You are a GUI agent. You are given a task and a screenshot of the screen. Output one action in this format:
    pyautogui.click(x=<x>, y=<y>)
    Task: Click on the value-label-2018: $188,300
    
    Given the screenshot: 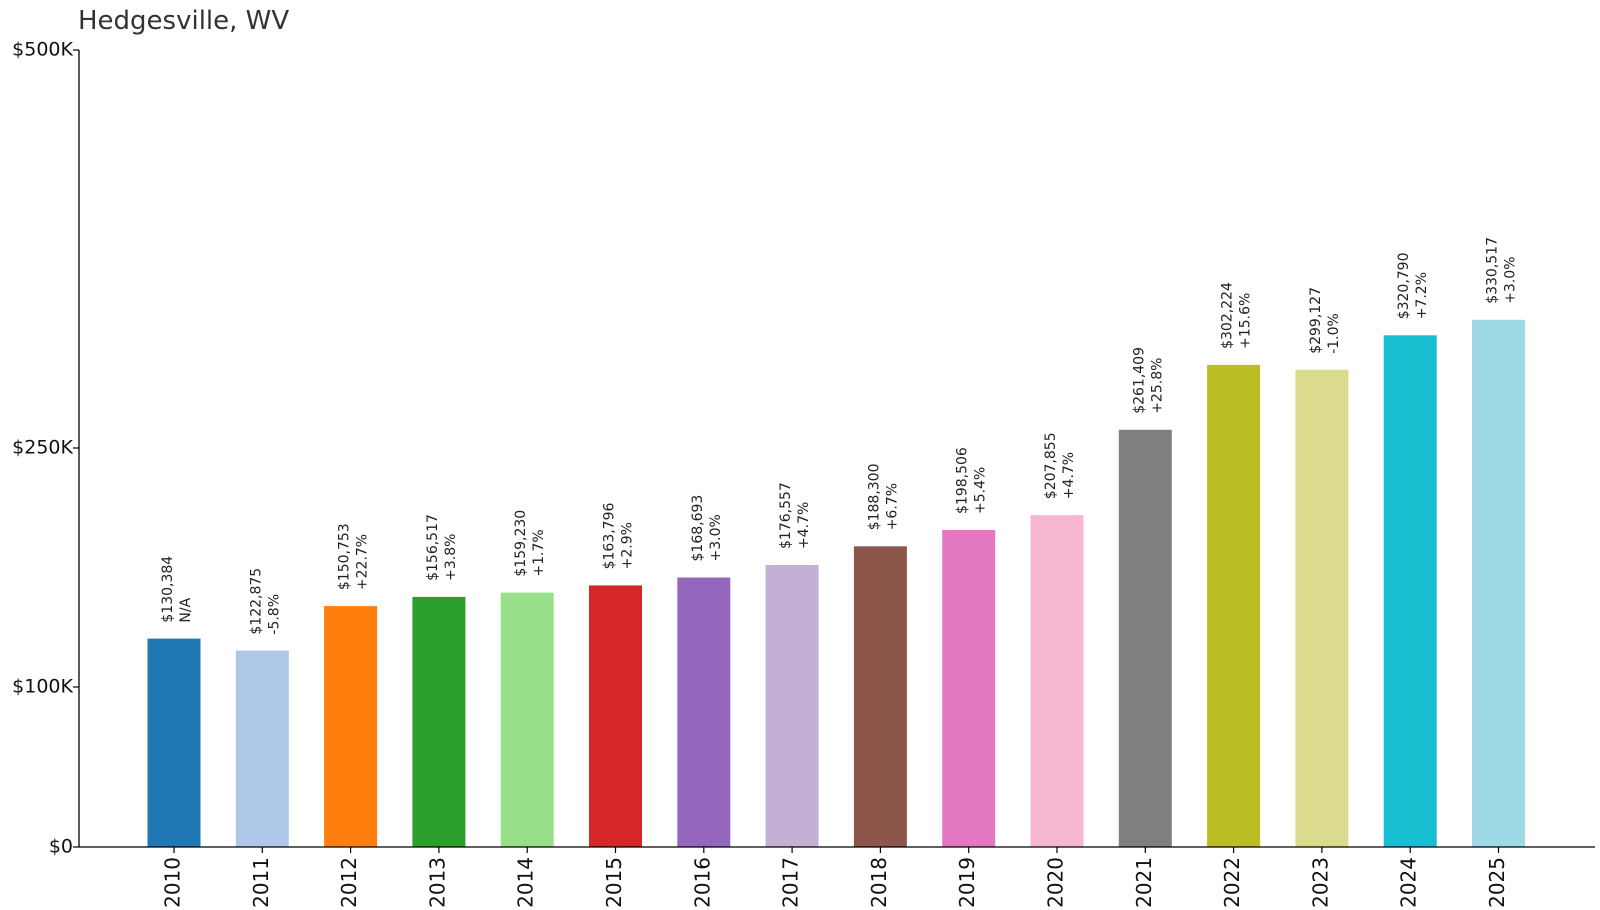 What is the action you would take?
    pyautogui.click(x=874, y=496)
    